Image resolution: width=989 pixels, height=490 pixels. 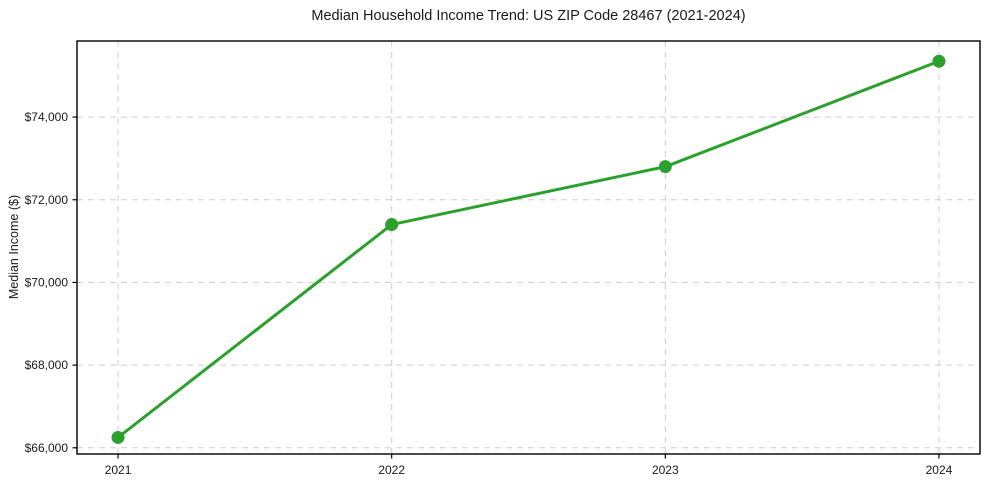 What do you see at coordinates (391, 470) in the screenshot?
I see `x-tick-label: 2022` at bounding box center [391, 470].